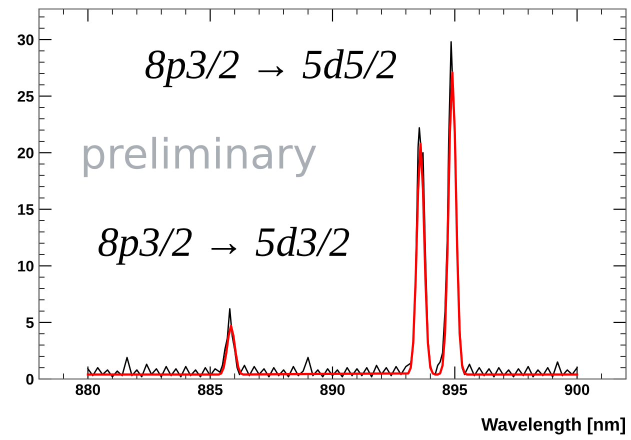  What do you see at coordinates (210, 390) in the screenshot?
I see `x-tick-label: 885` at bounding box center [210, 390].